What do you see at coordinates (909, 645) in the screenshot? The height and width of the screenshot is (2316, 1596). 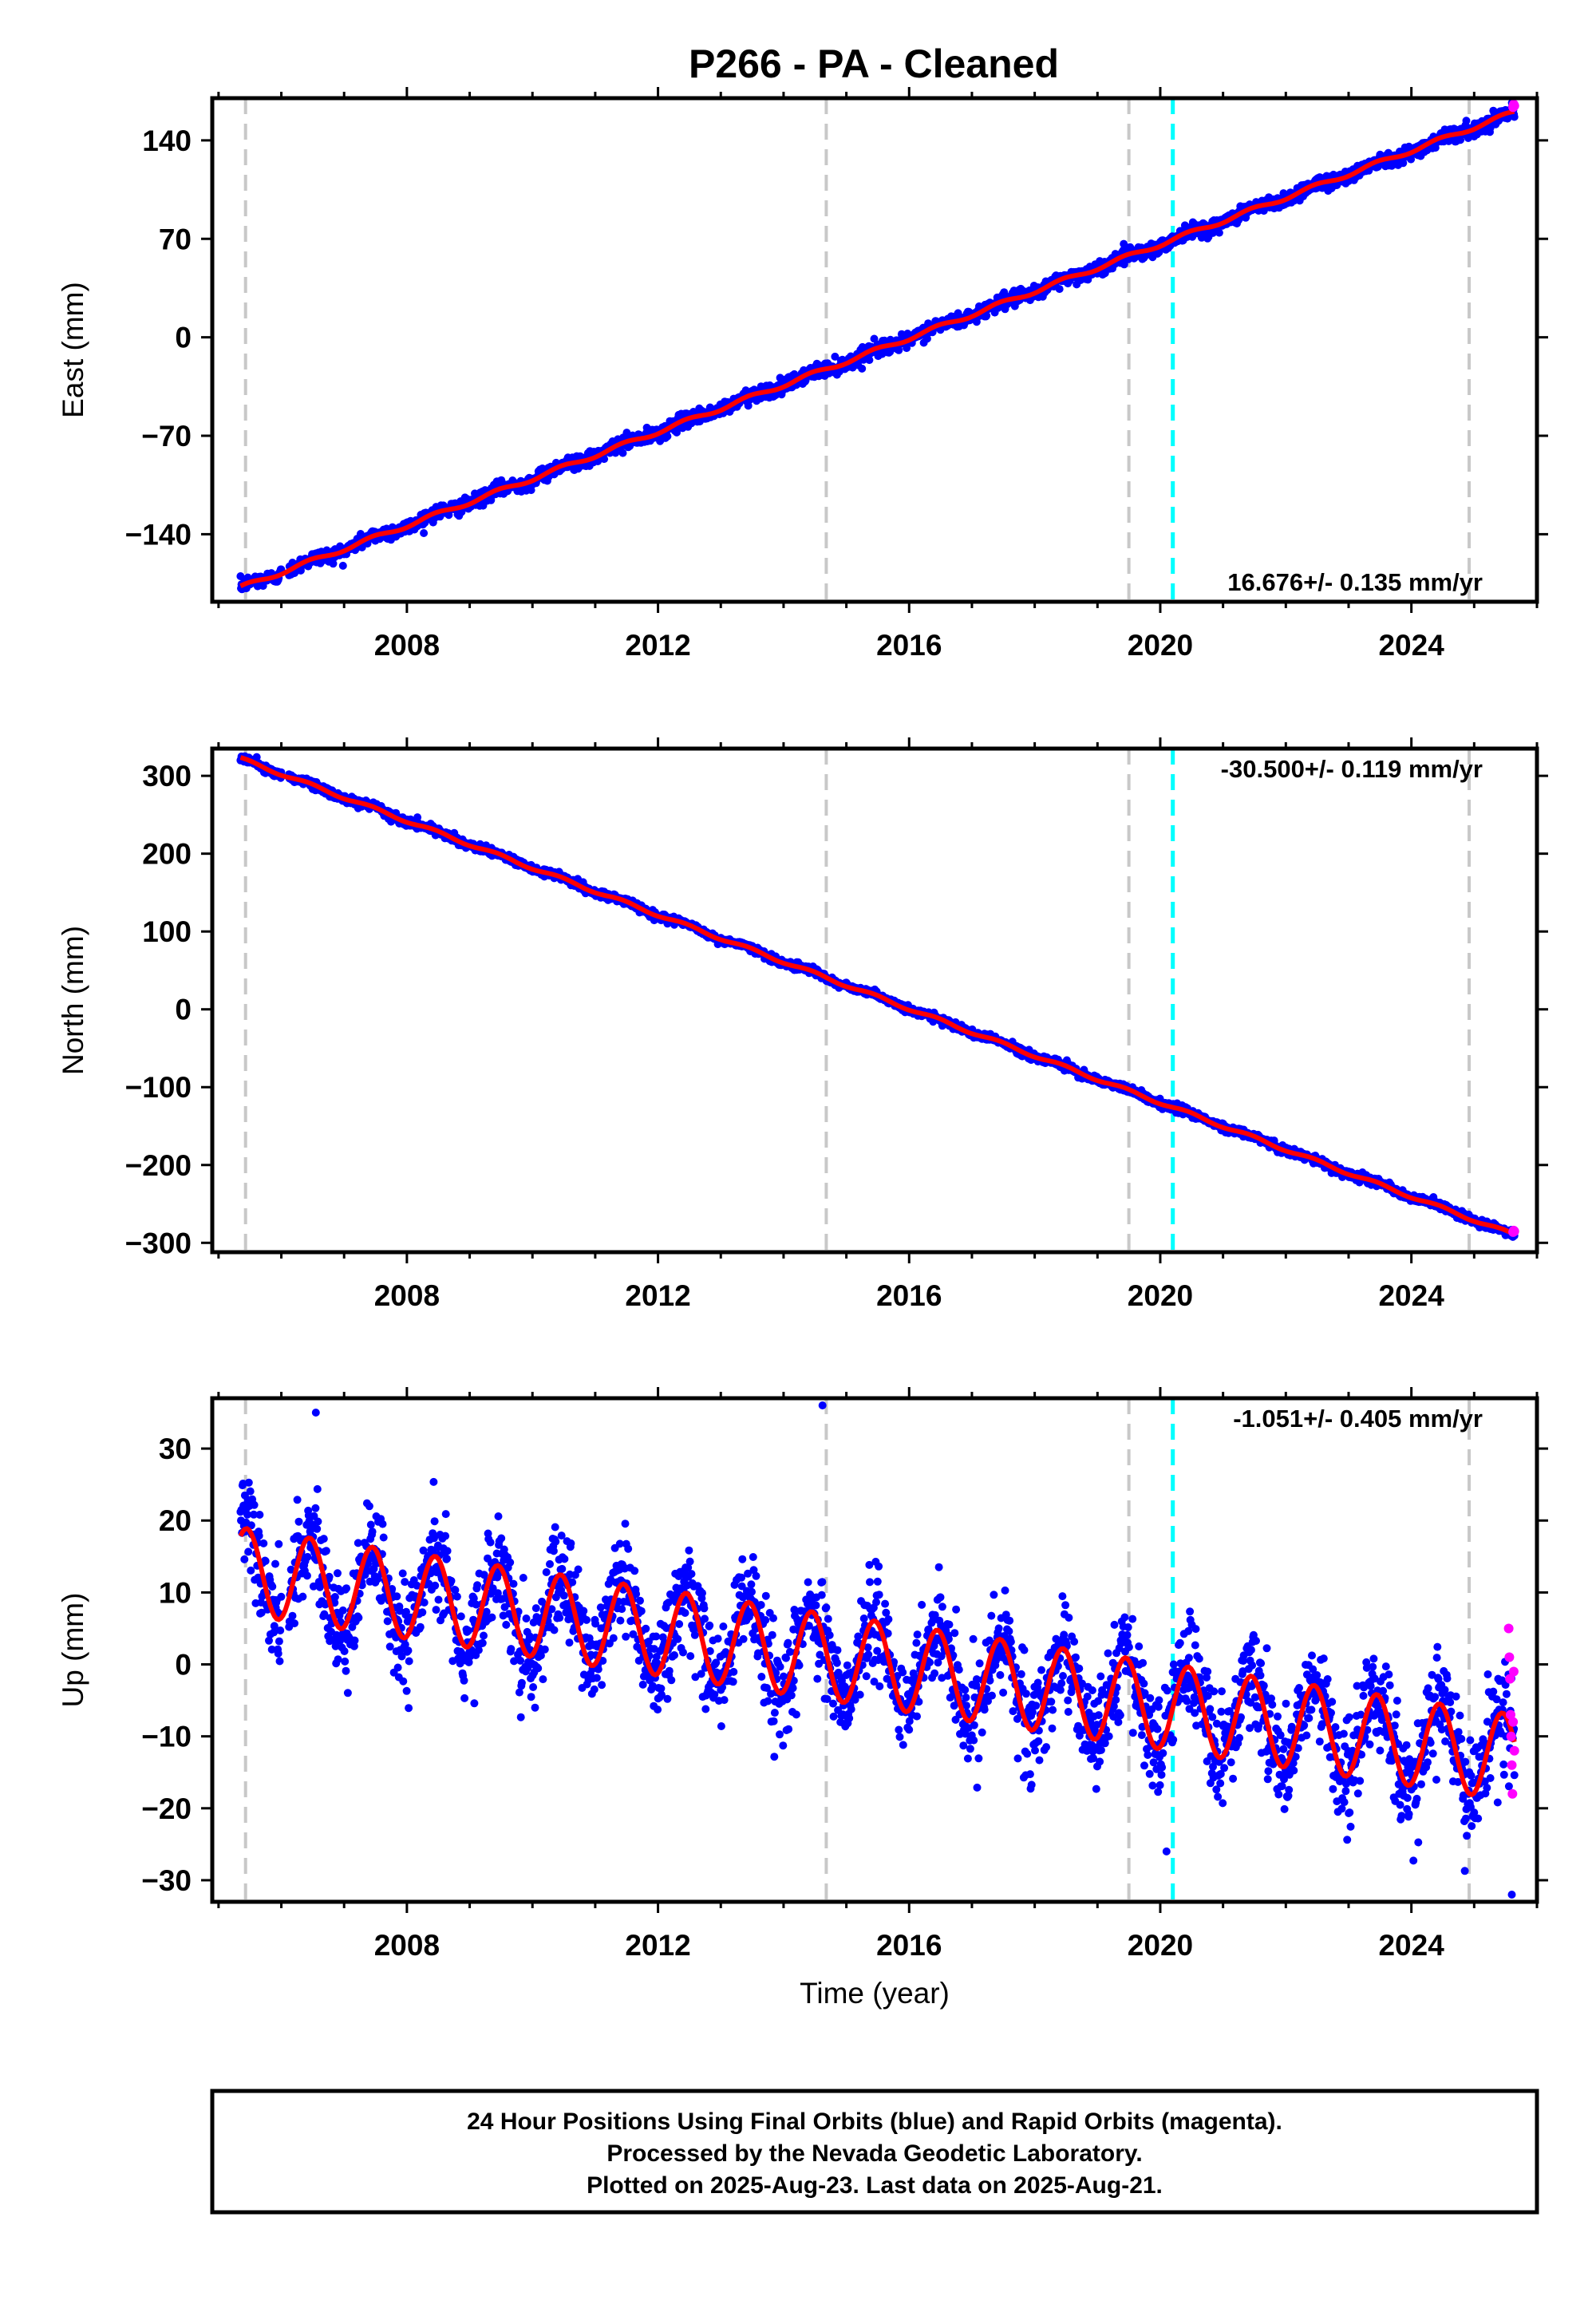 I see `x-tick-label: 2016` at bounding box center [909, 645].